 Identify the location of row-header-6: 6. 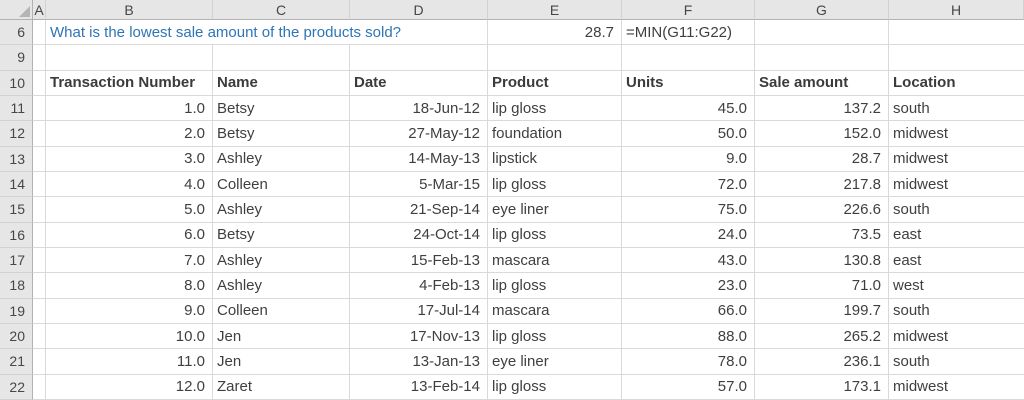
(16, 33).